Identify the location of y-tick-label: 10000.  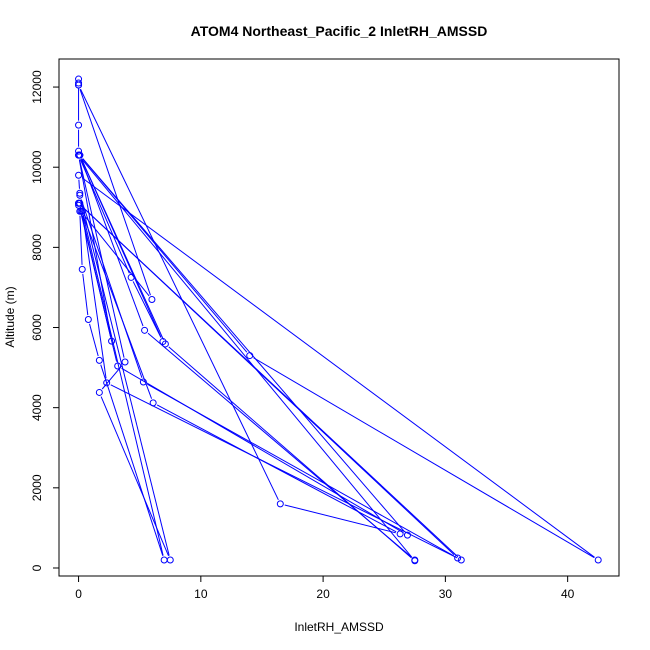
(37, 167).